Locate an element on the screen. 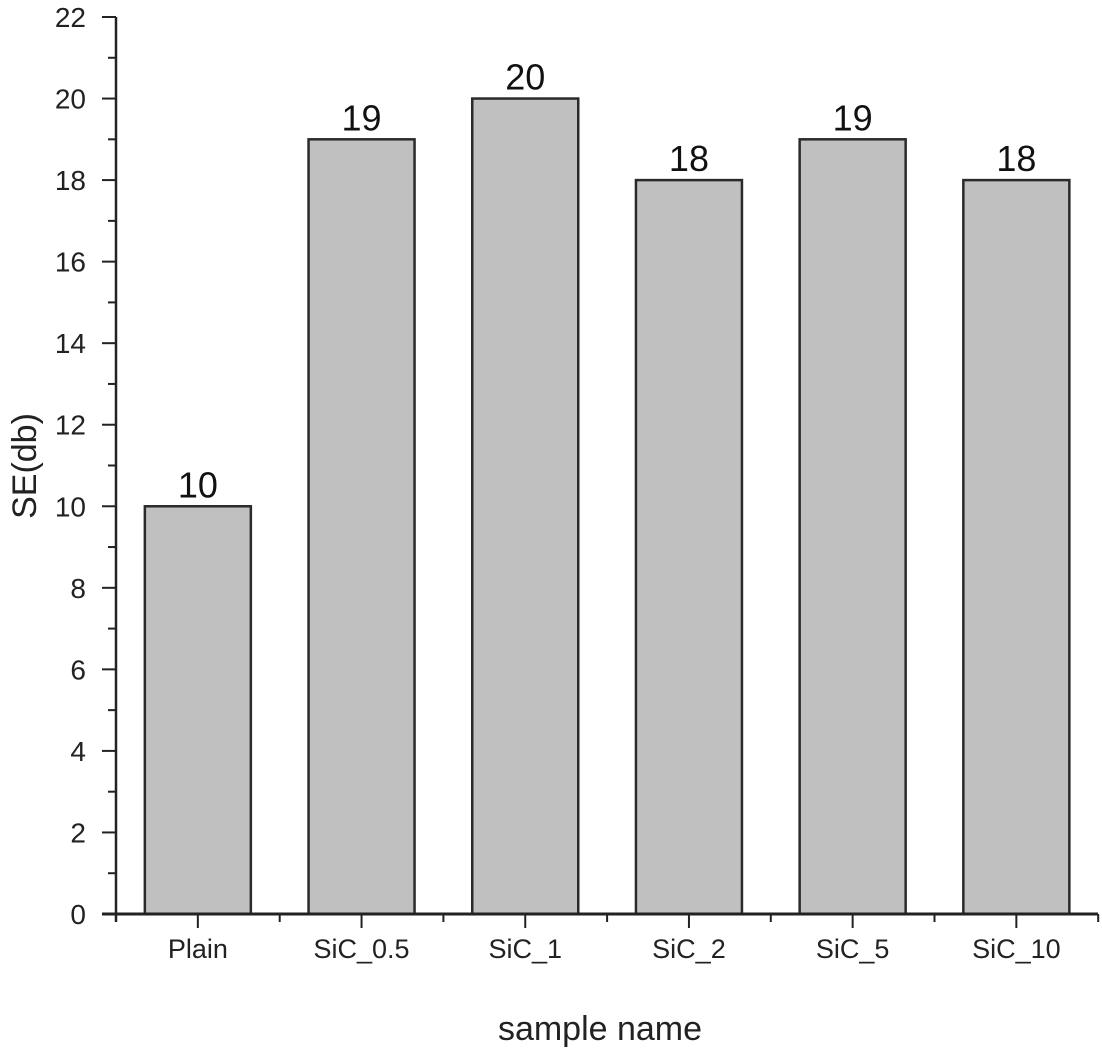 The image size is (1102, 1057). y-axis-label: SE(db) is located at coordinates (25, 466).